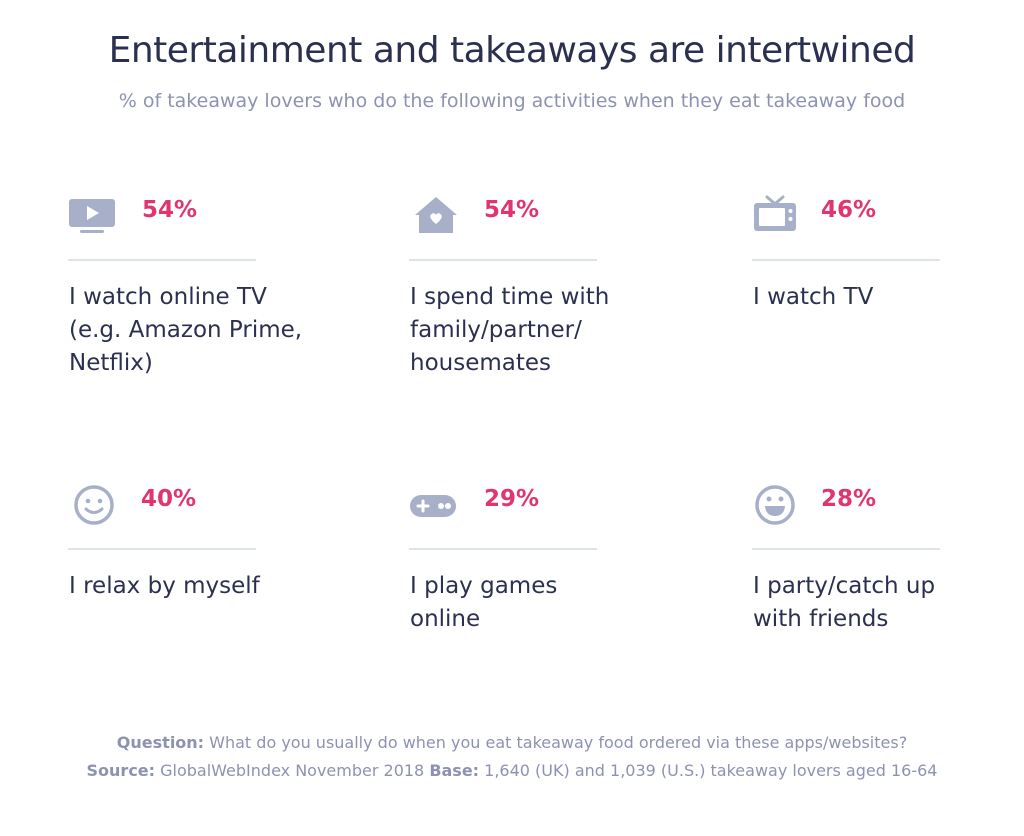  What do you see at coordinates (111, 363) in the screenshot?
I see `stat-label-line: Netflix)` at bounding box center [111, 363].